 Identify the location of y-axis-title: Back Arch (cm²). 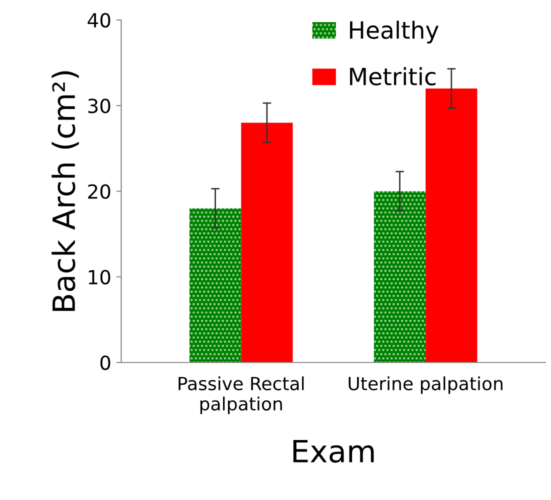
(65, 191).